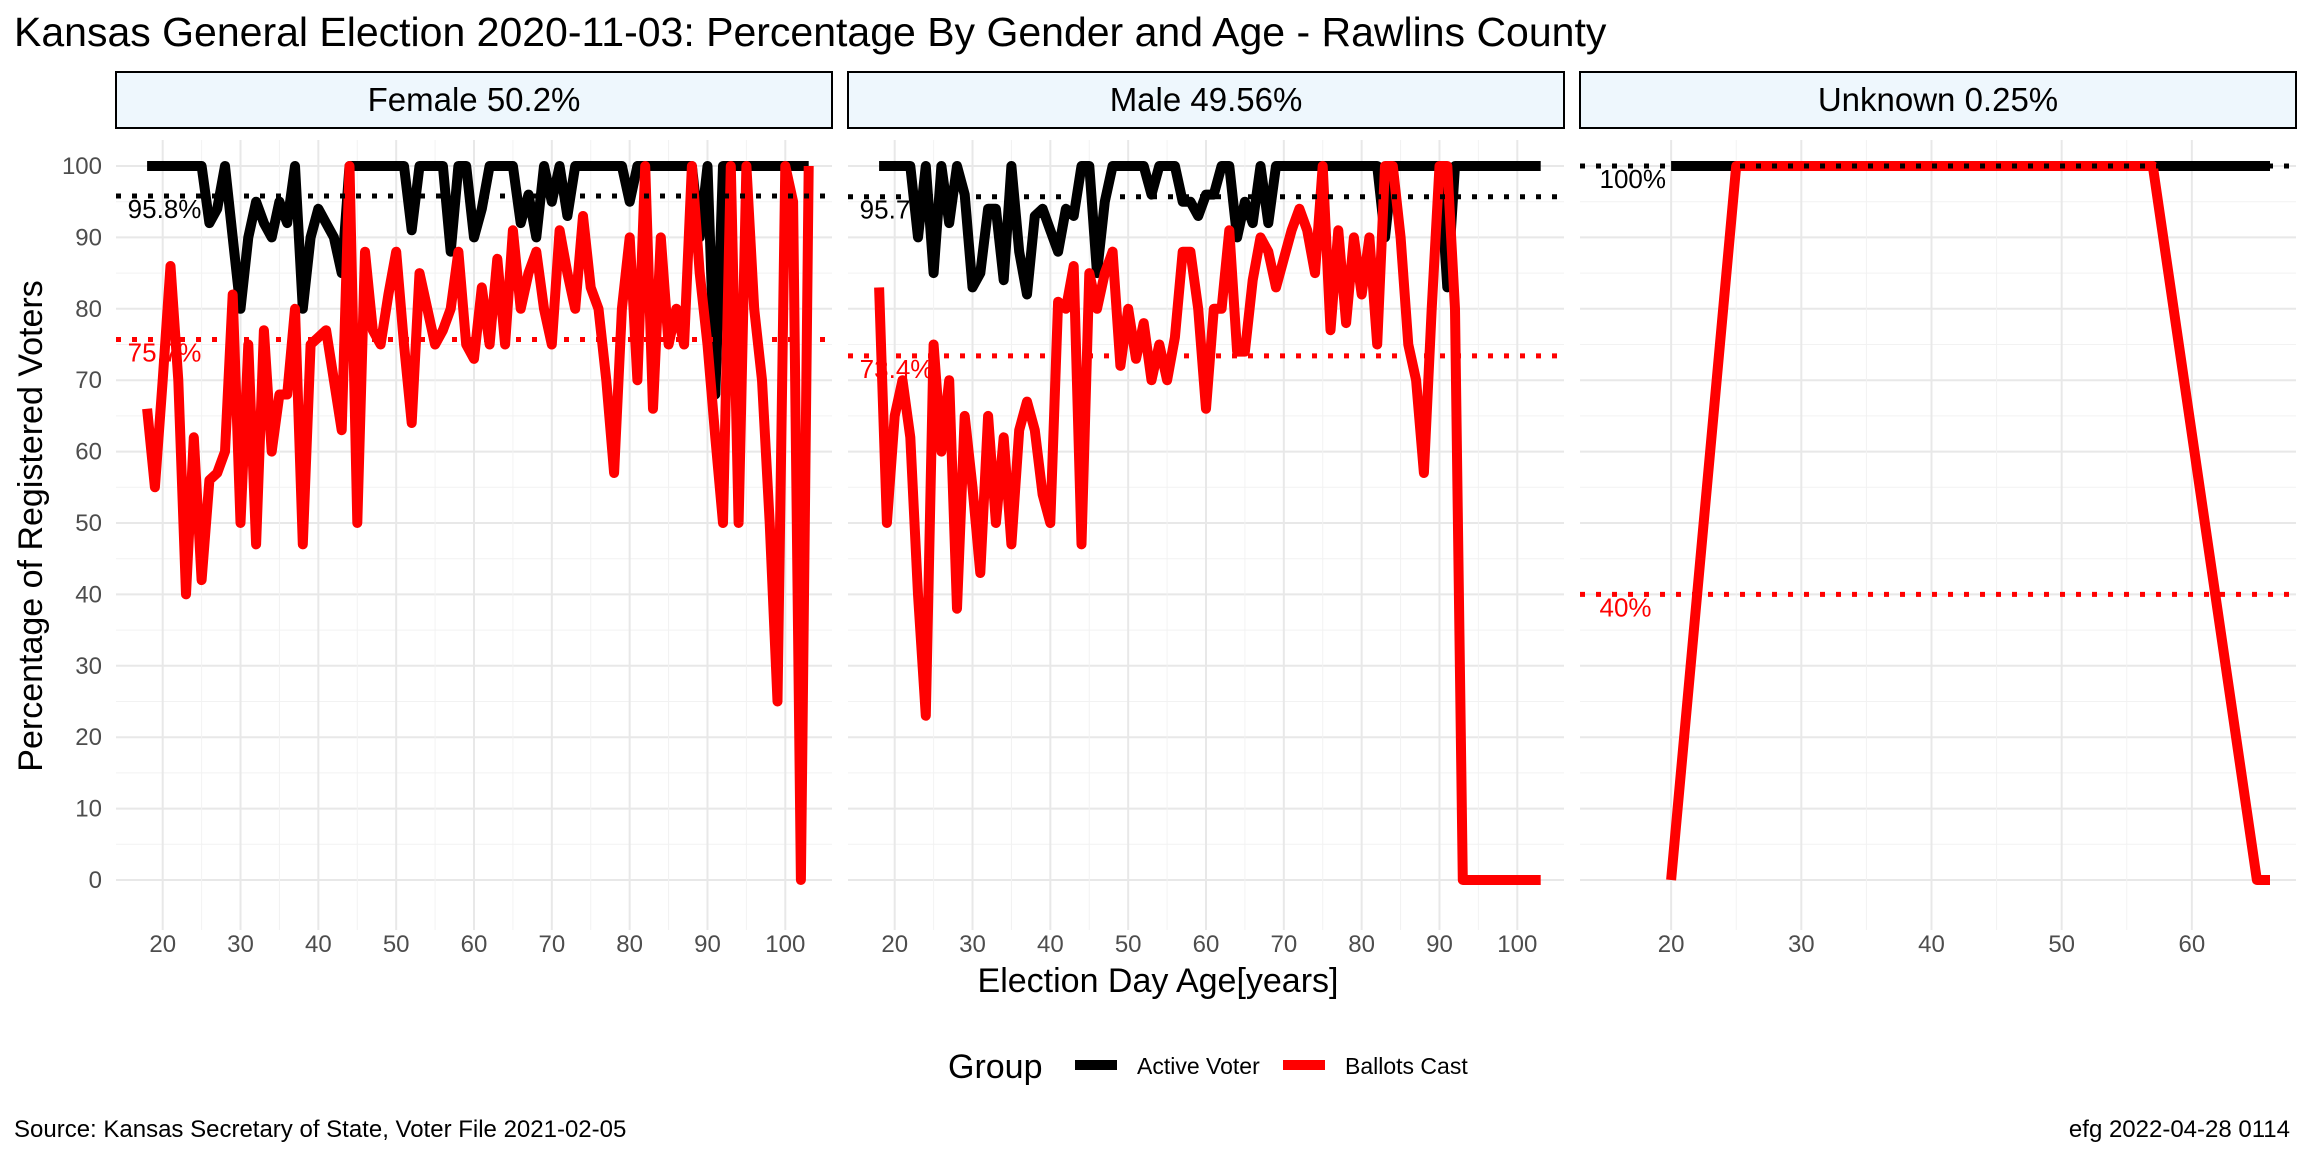 This screenshot has height=1152, width=2304. Describe the element at coordinates (1210, 230) in the screenshot. I see `series-line-active-voter` at that location.